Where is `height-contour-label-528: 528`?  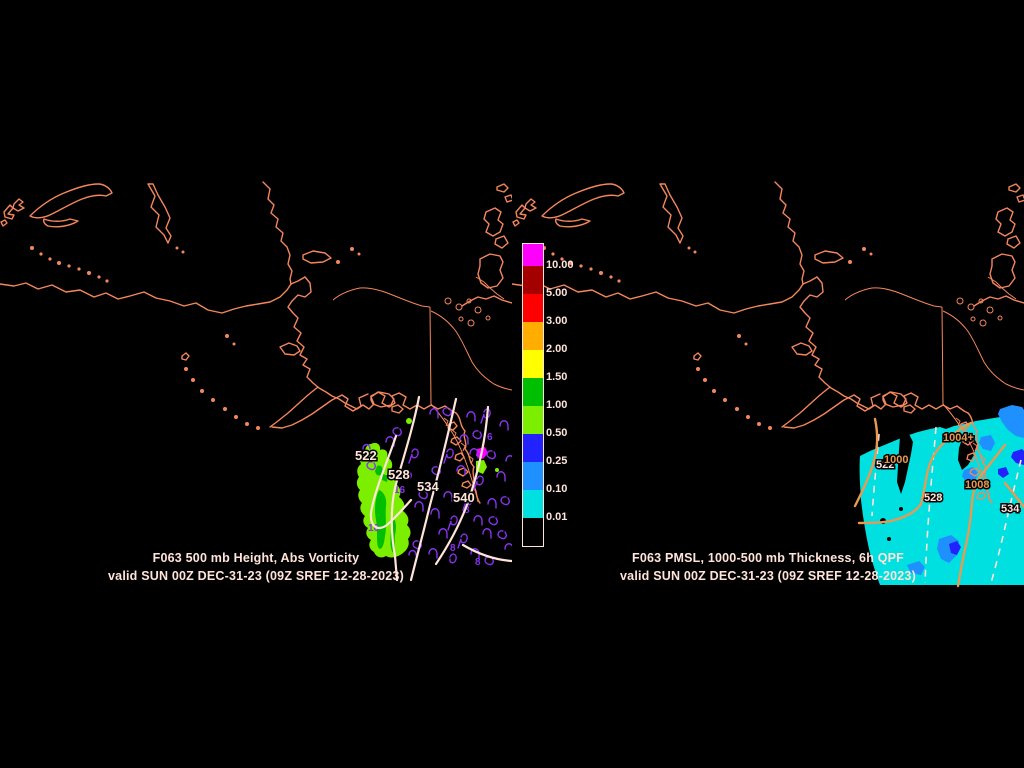
height-contour-label-528: 528 is located at coordinates (399, 474).